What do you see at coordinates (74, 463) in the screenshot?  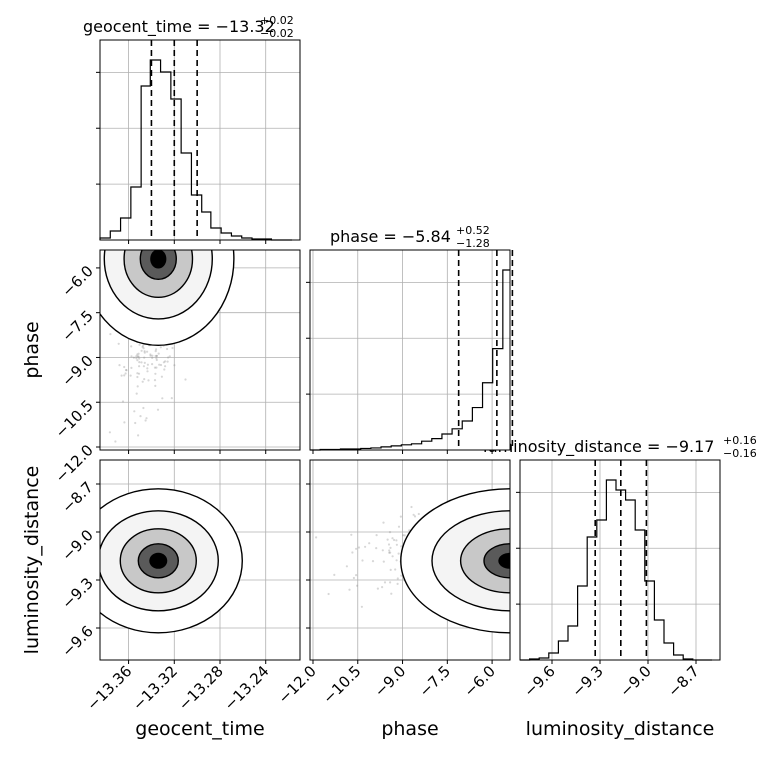 I see `y-tick-label: −12.0` at bounding box center [74, 463].